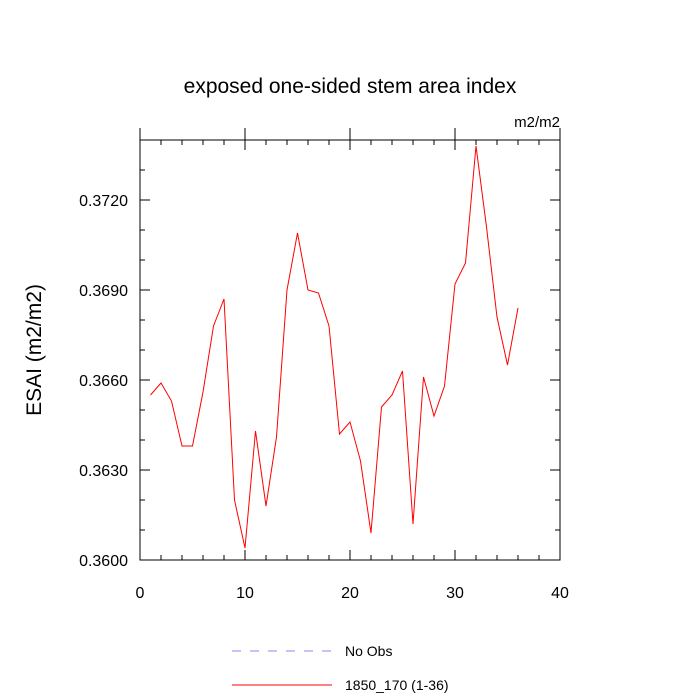  What do you see at coordinates (350, 593) in the screenshot?
I see `x-tick-label: 20` at bounding box center [350, 593].